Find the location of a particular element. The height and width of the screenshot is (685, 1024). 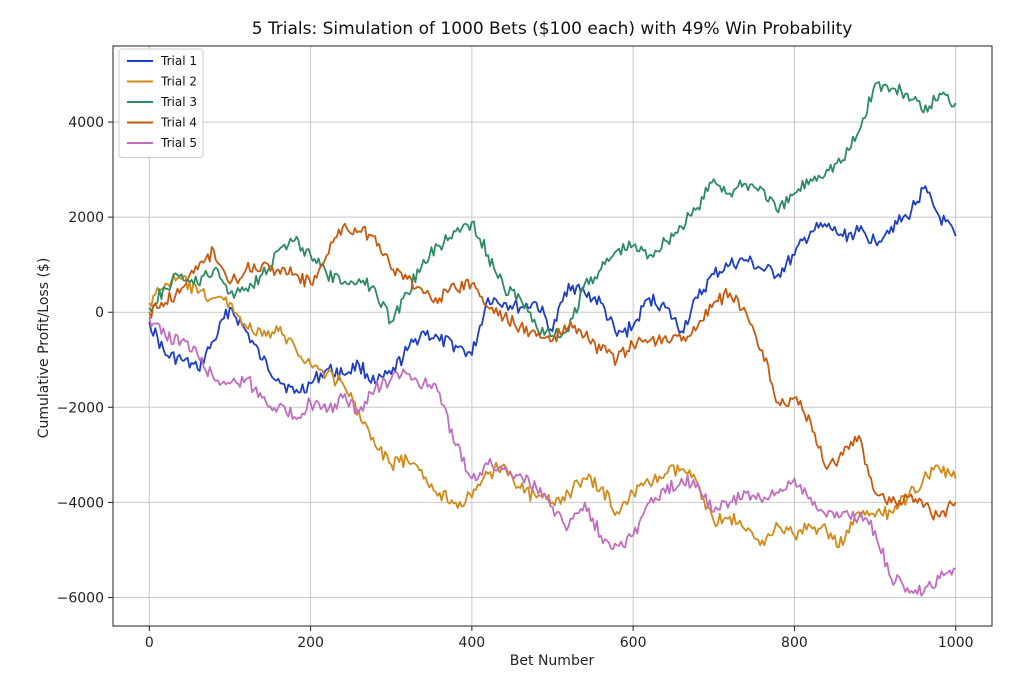

x-tick-label: 600 is located at coordinates (633, 643).